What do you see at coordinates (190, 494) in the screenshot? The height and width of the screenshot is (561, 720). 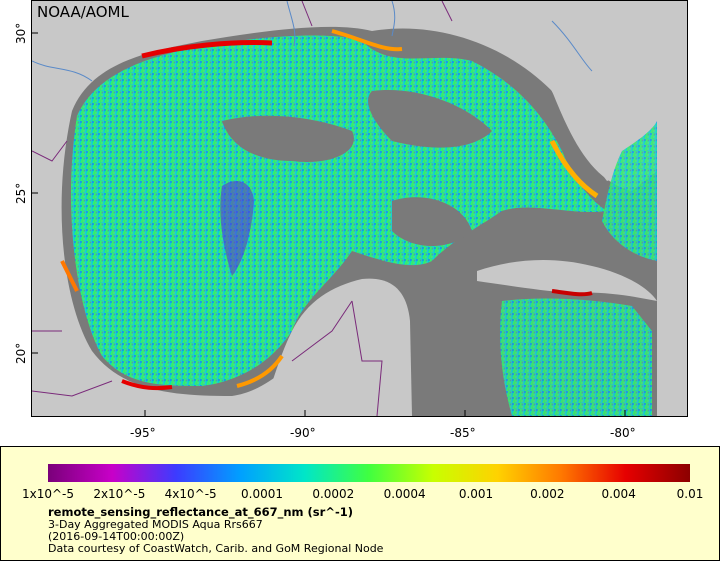 I see `colorbar-tick-label: 4x10^-5` at bounding box center [190, 494].